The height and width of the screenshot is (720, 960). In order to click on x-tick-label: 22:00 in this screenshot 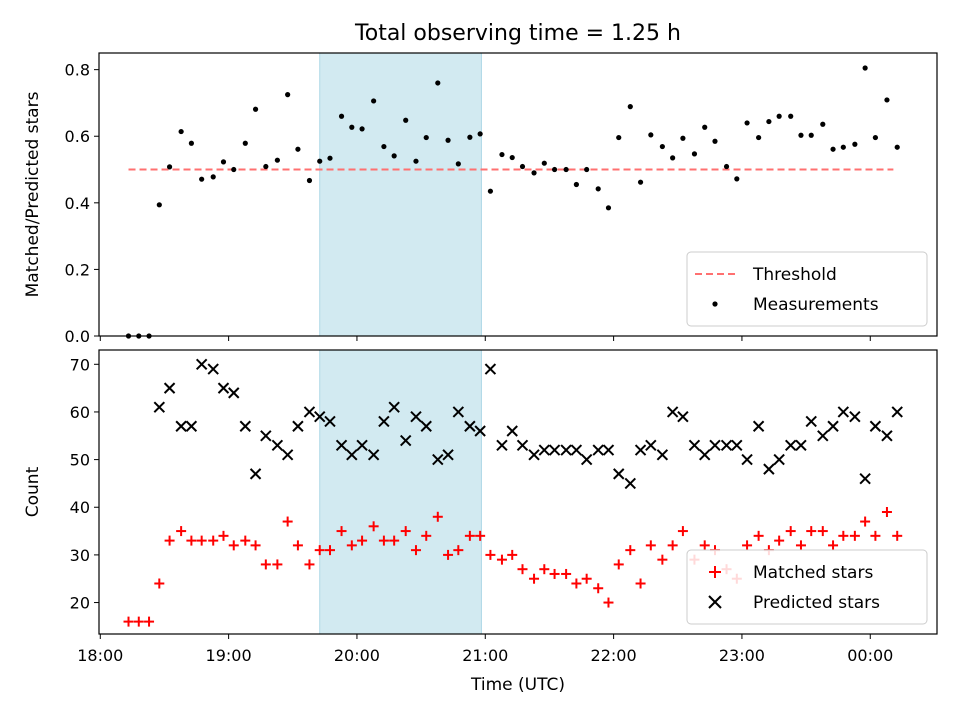, I will do `click(614, 655)`.